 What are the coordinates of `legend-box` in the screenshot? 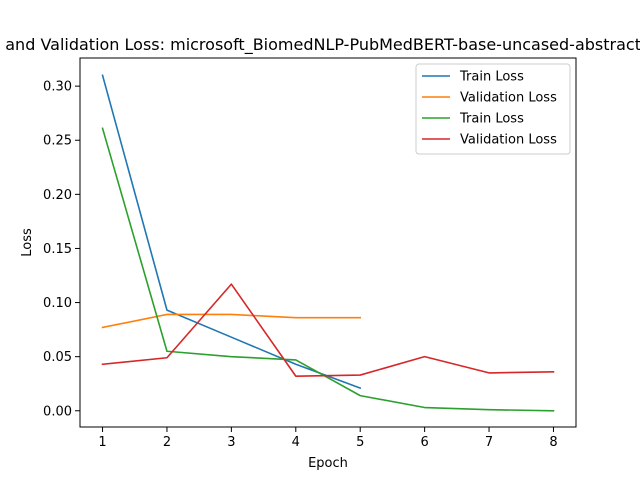 It's located at (493, 109).